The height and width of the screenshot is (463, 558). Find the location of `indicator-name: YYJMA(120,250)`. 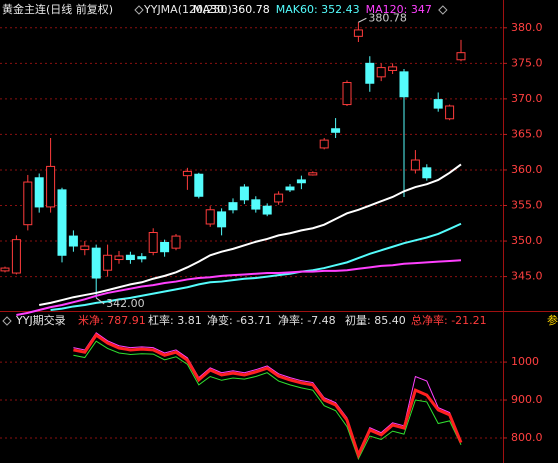

indicator-name: YYJMA(120,250) is located at coordinates (187, 9).